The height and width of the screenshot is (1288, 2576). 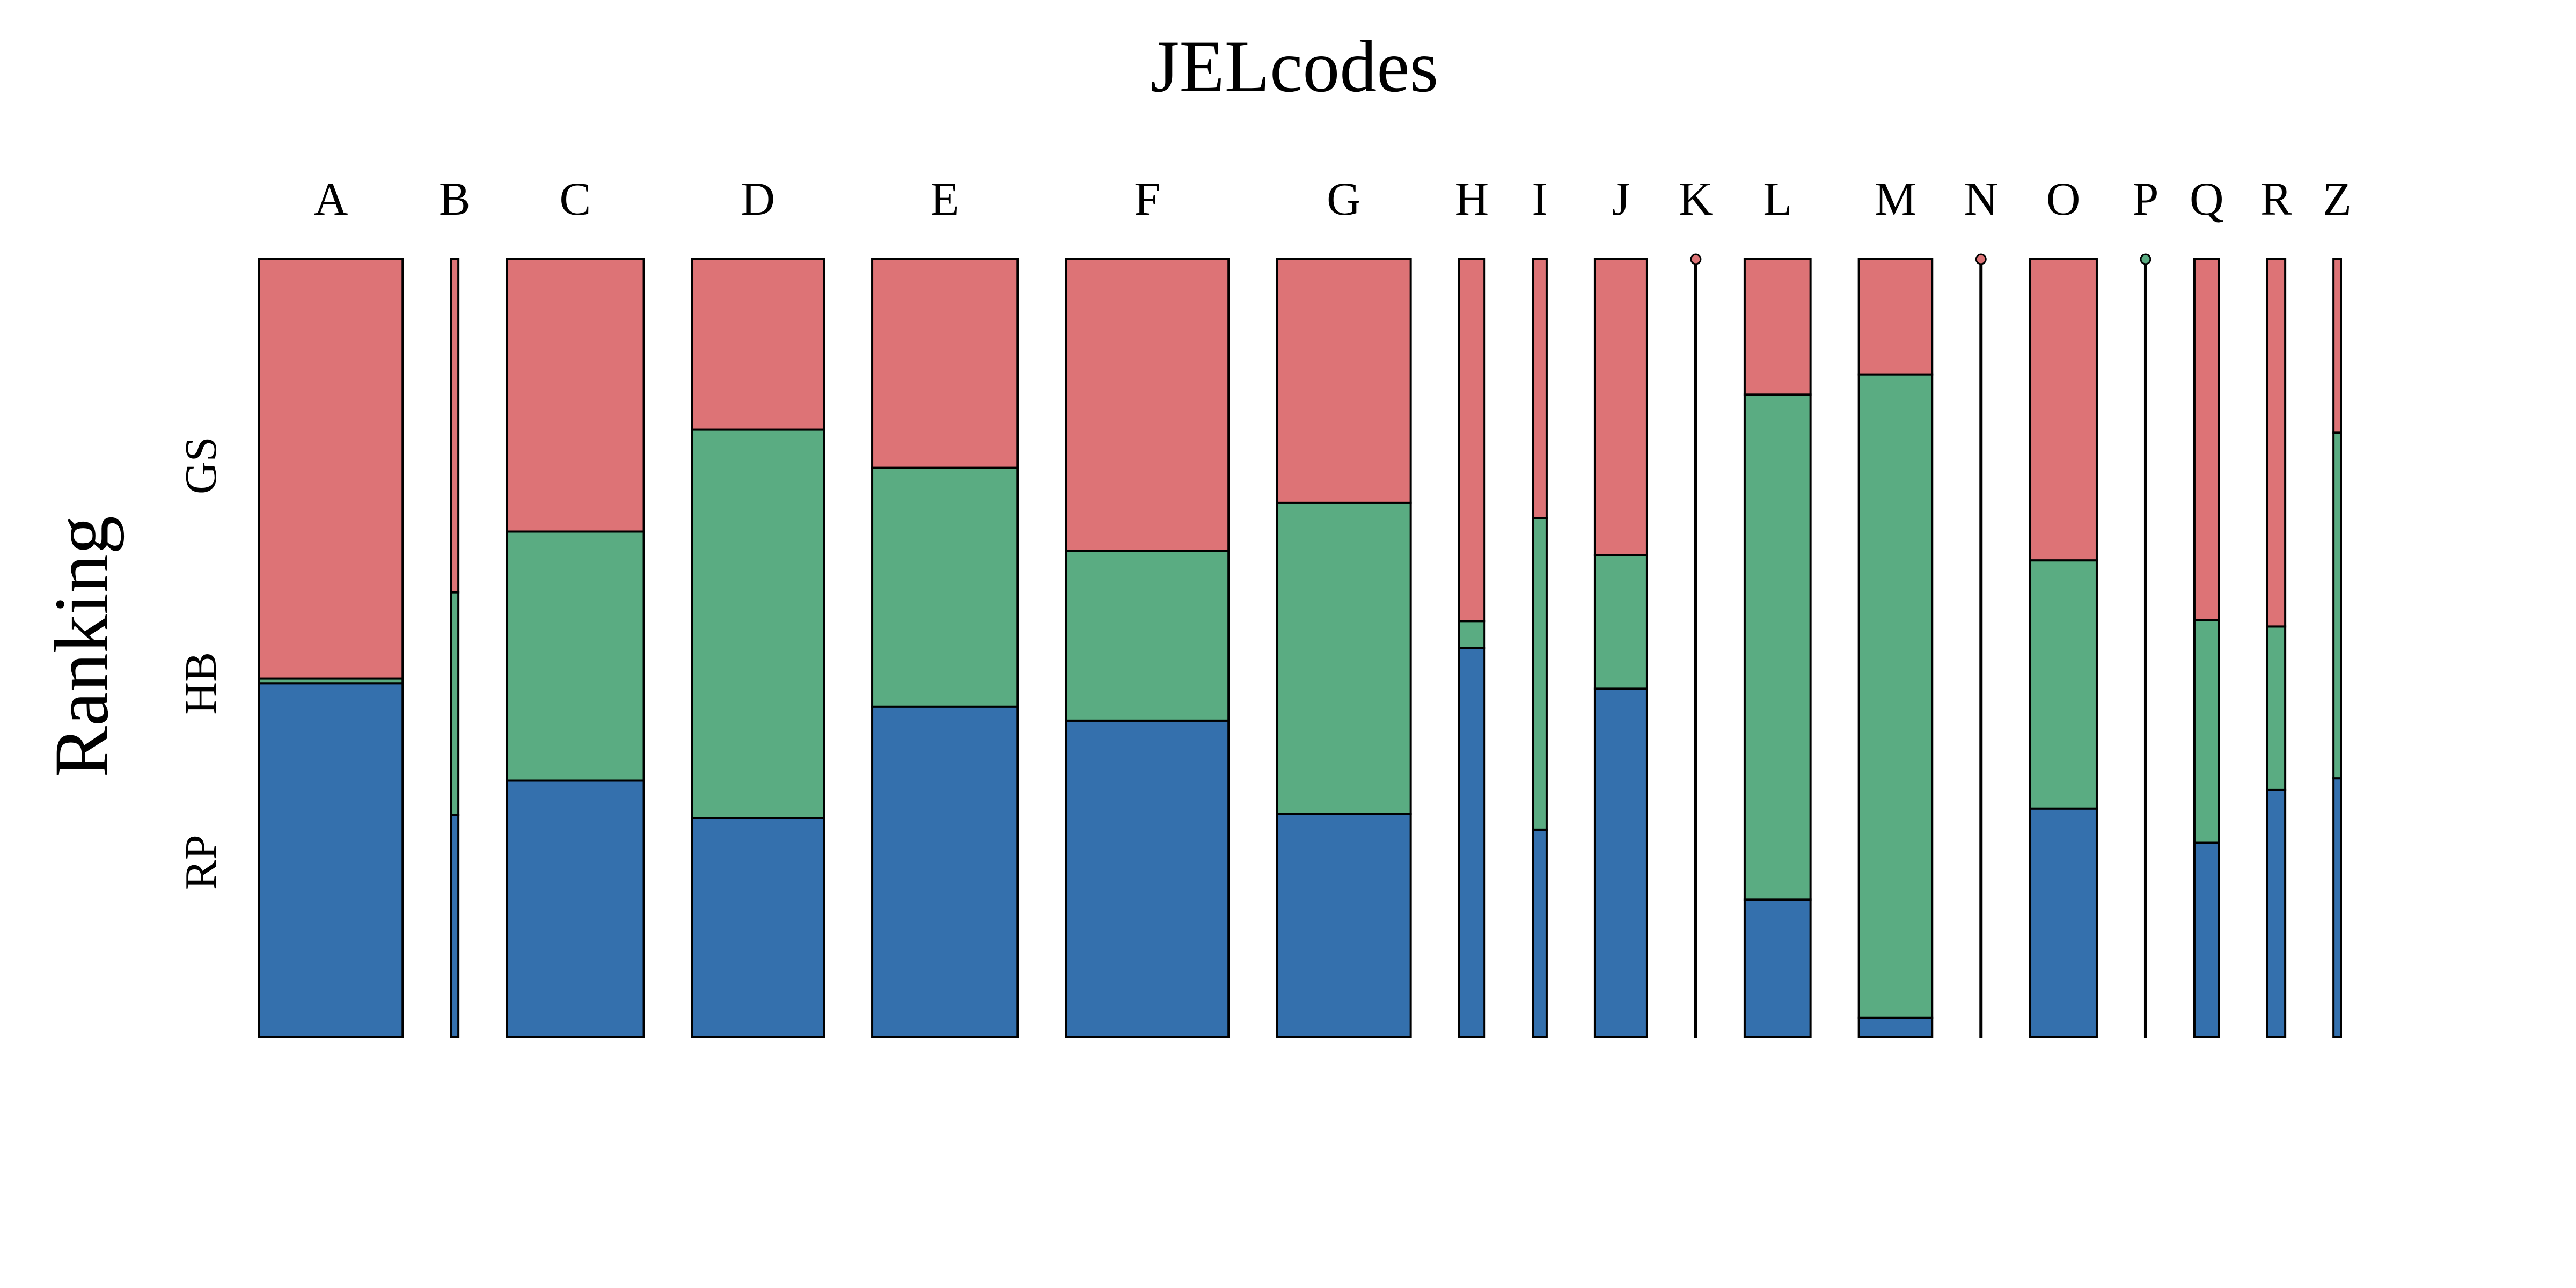 I want to click on category-label-M: M, so click(x=1895, y=199).